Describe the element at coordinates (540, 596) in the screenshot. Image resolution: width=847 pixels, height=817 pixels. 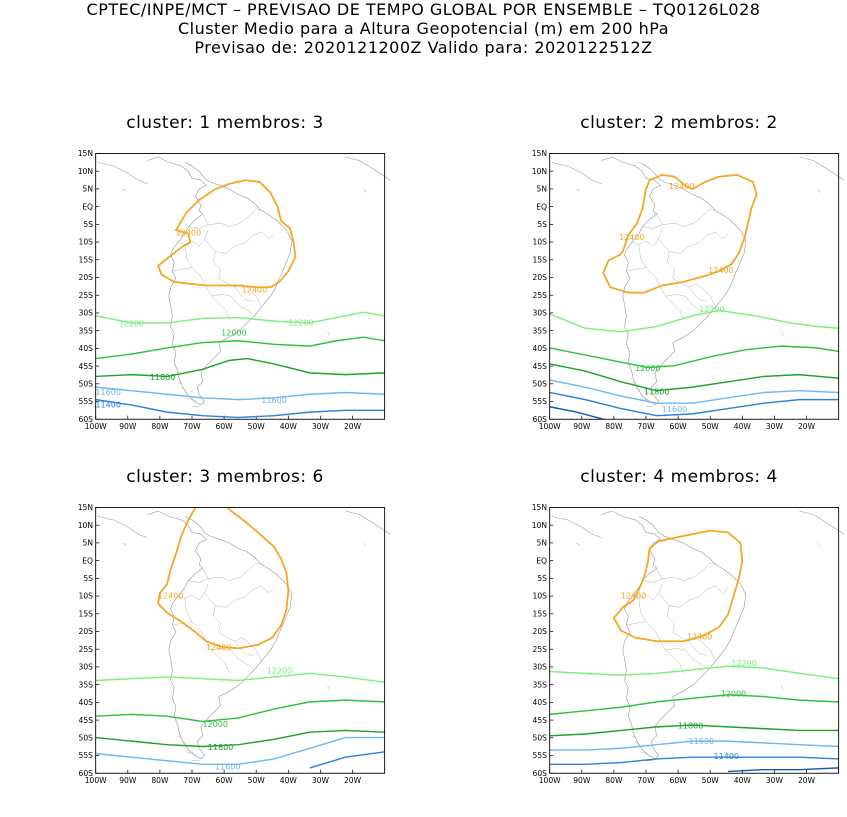
I see `lat-label: 10S` at that location.